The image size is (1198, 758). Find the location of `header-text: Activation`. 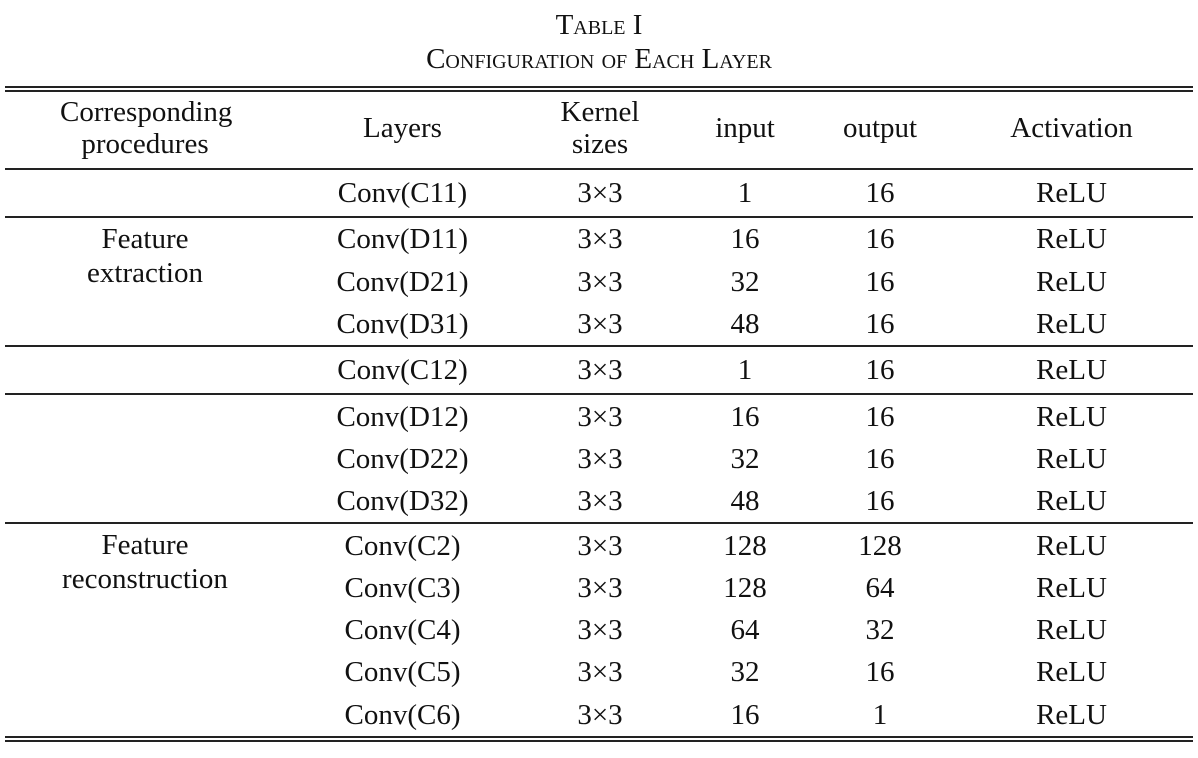

header-text: Activation is located at coordinates (1071, 128).